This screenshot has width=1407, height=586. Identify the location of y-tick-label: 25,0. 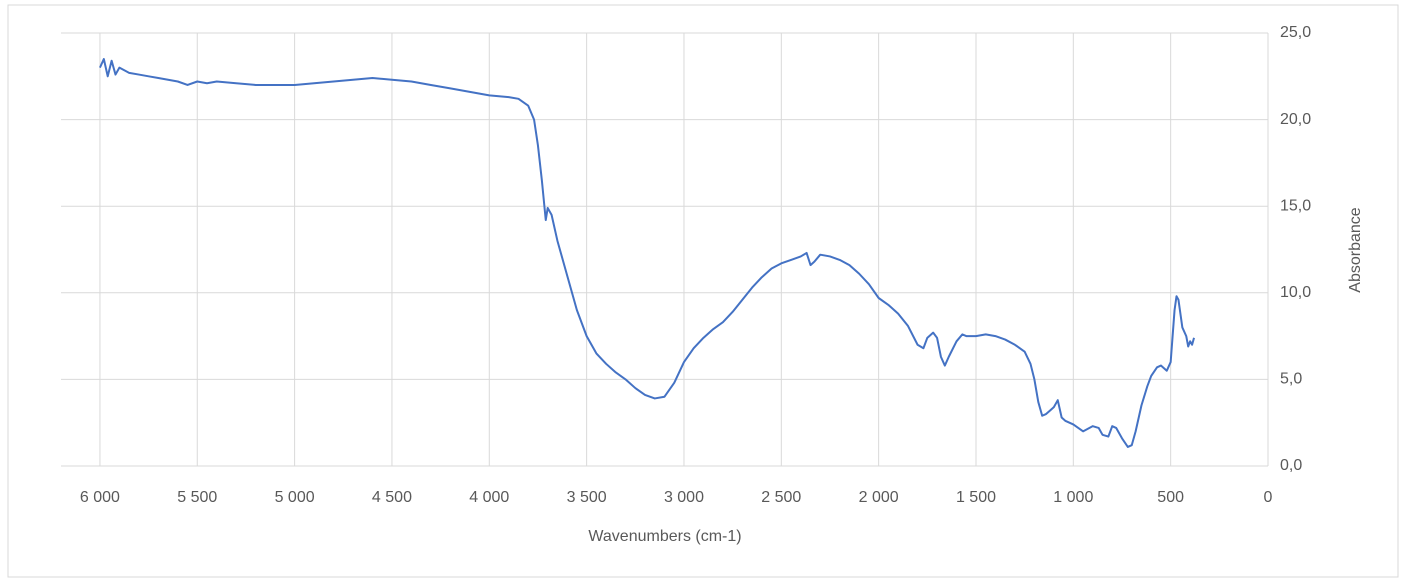
(1295, 32).